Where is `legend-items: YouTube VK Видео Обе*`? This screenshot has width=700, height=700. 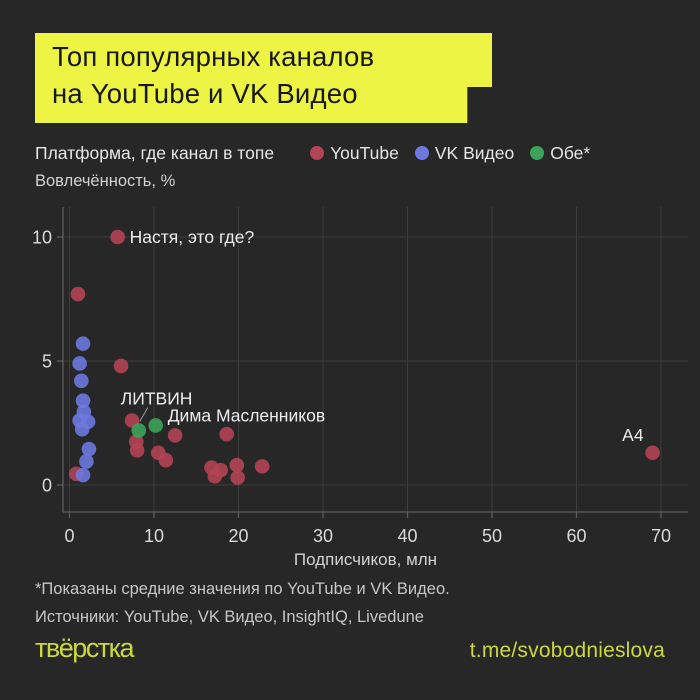
legend-items: YouTube VK Видео Обе* is located at coordinates (450, 153).